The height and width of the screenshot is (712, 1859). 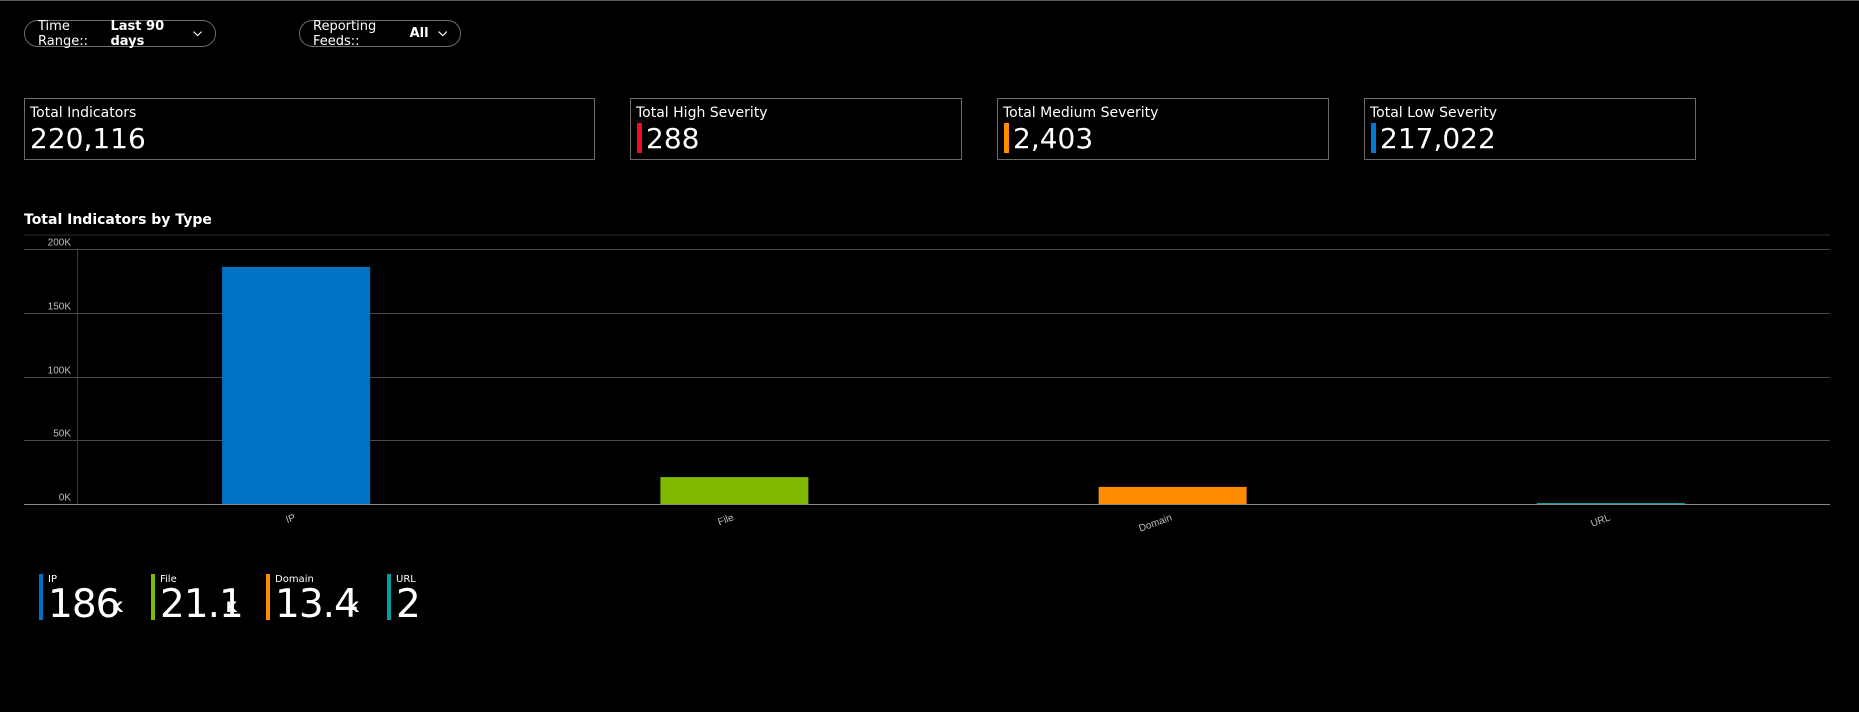 I want to click on y-tick-label: 150K, so click(x=60, y=307).